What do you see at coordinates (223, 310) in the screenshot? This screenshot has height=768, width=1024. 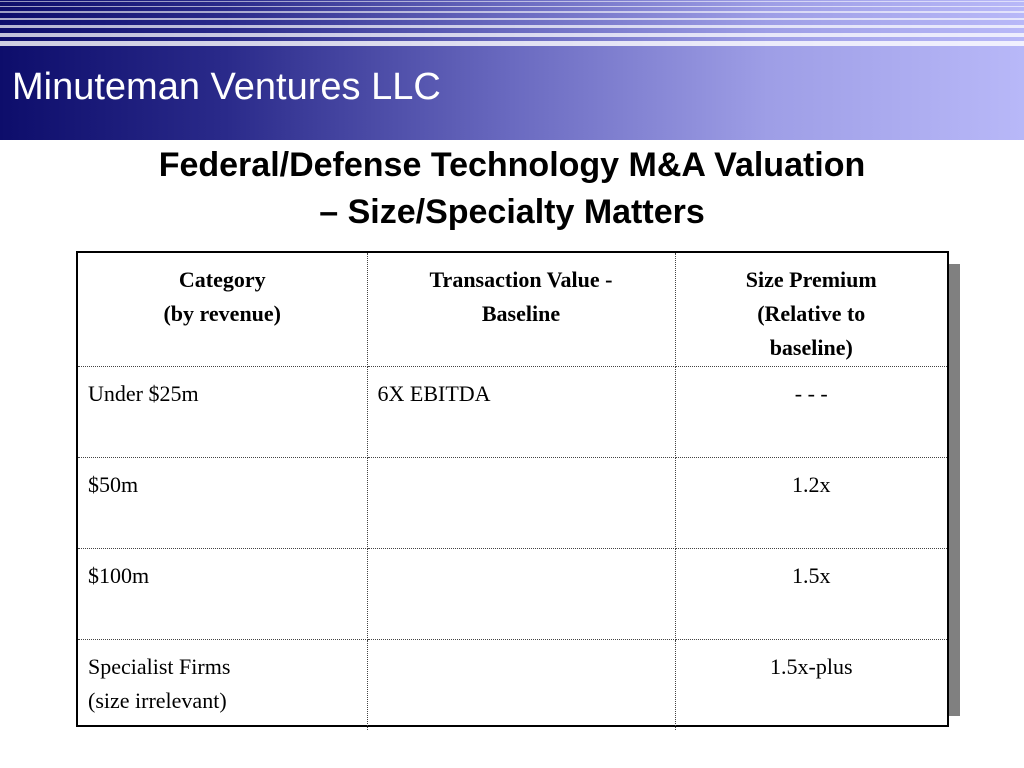 I see `column-header-category: Category (by revenue)` at bounding box center [223, 310].